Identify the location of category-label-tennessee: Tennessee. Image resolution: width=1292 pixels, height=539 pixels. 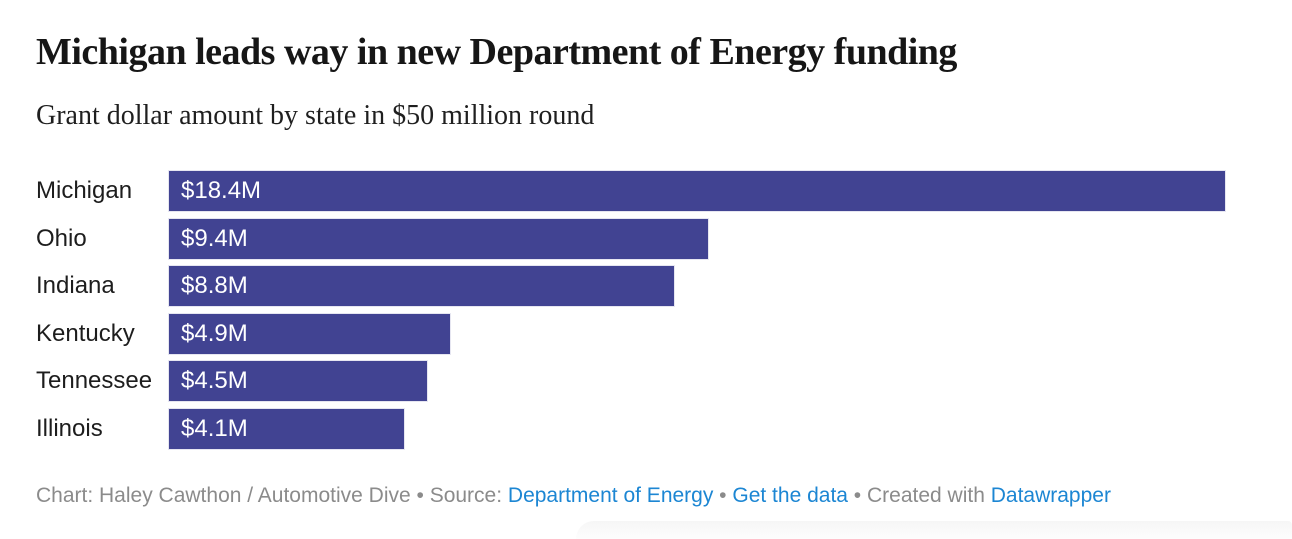
(94, 380).